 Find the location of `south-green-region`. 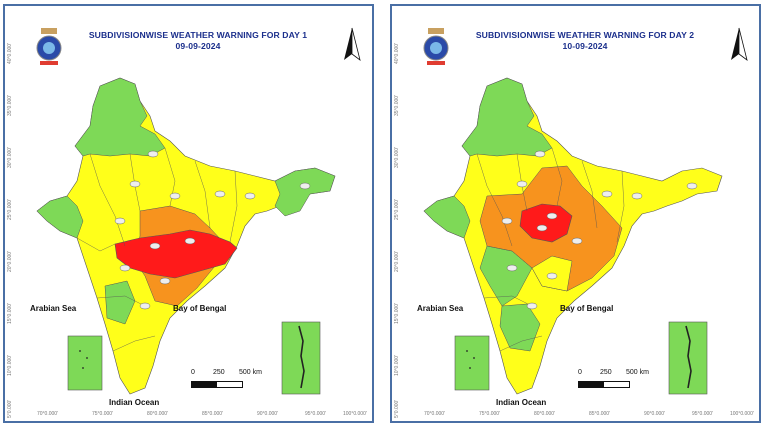

south-green-region is located at coordinates (520, 327).